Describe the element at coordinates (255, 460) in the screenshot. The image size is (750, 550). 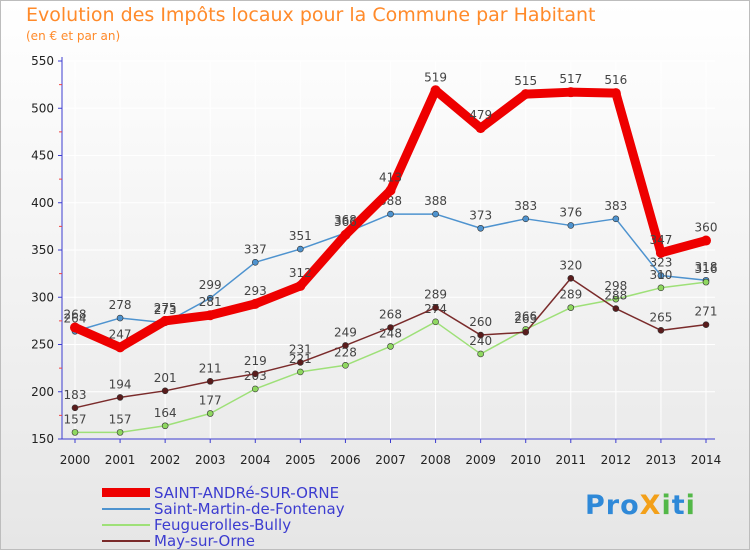
I see `x-tick-label: 2004` at that location.